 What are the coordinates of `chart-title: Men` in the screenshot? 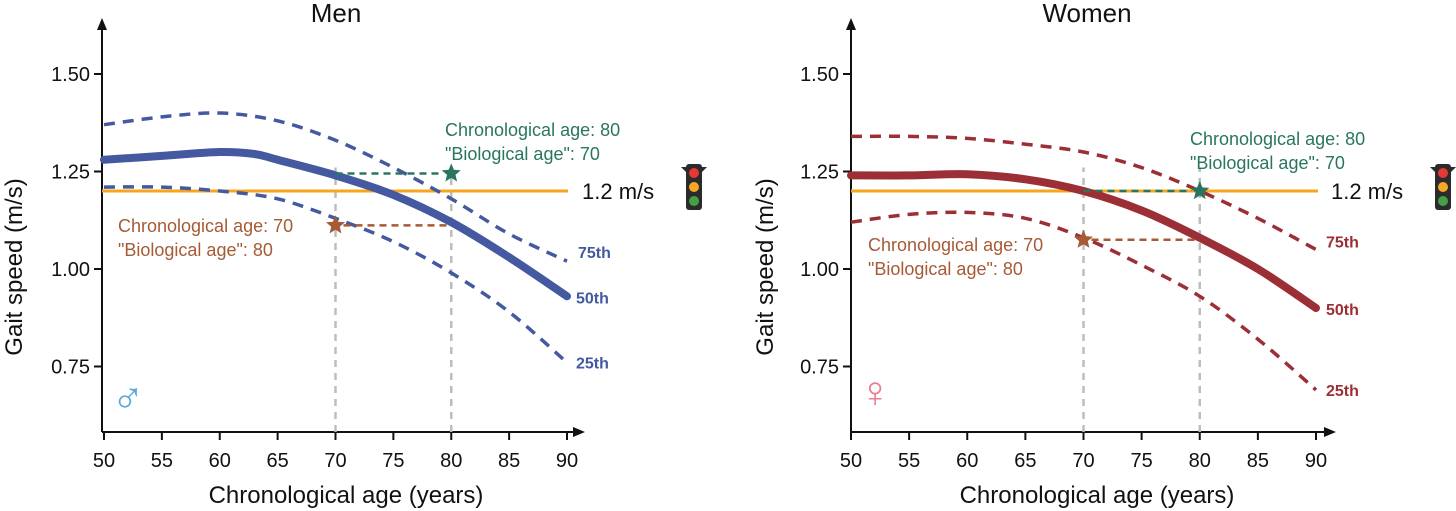 It's located at (336, 14).